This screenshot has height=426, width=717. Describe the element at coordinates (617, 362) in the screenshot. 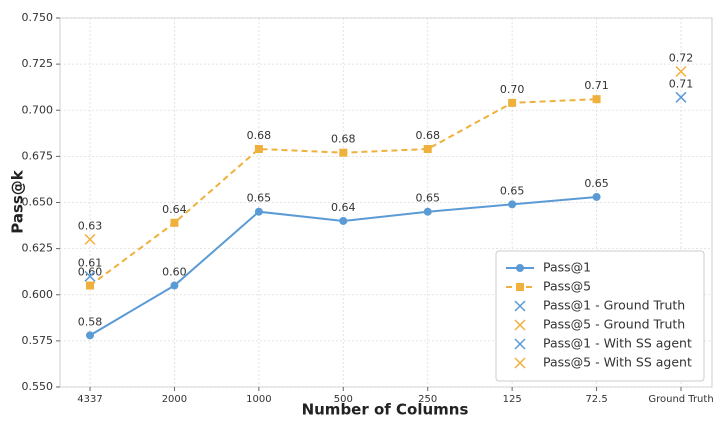

I see `legend-label: Pass@5 - With SS agent` at that location.